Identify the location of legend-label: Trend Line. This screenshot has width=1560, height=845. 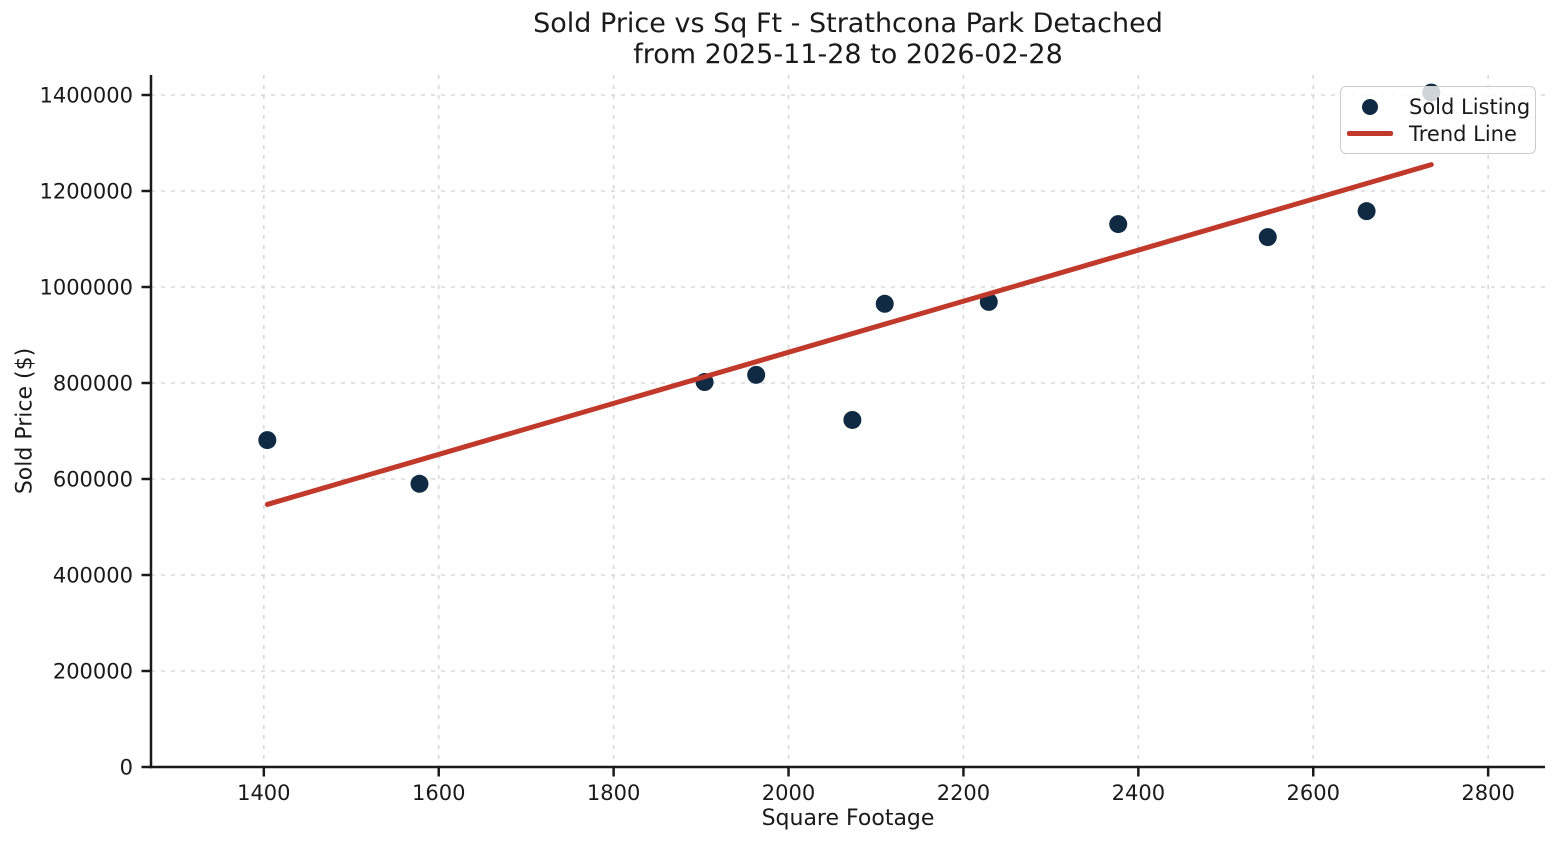
(1463, 133).